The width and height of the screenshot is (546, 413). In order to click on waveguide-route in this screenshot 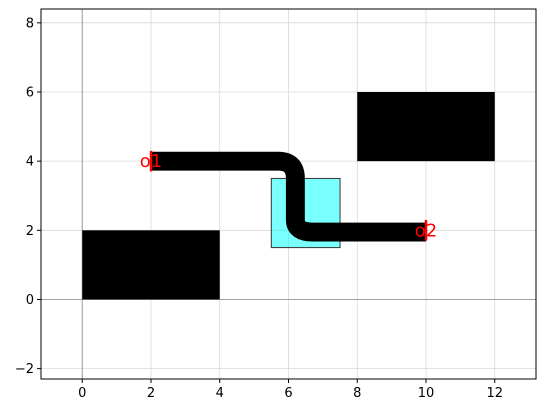, I will do `click(288, 196)`.